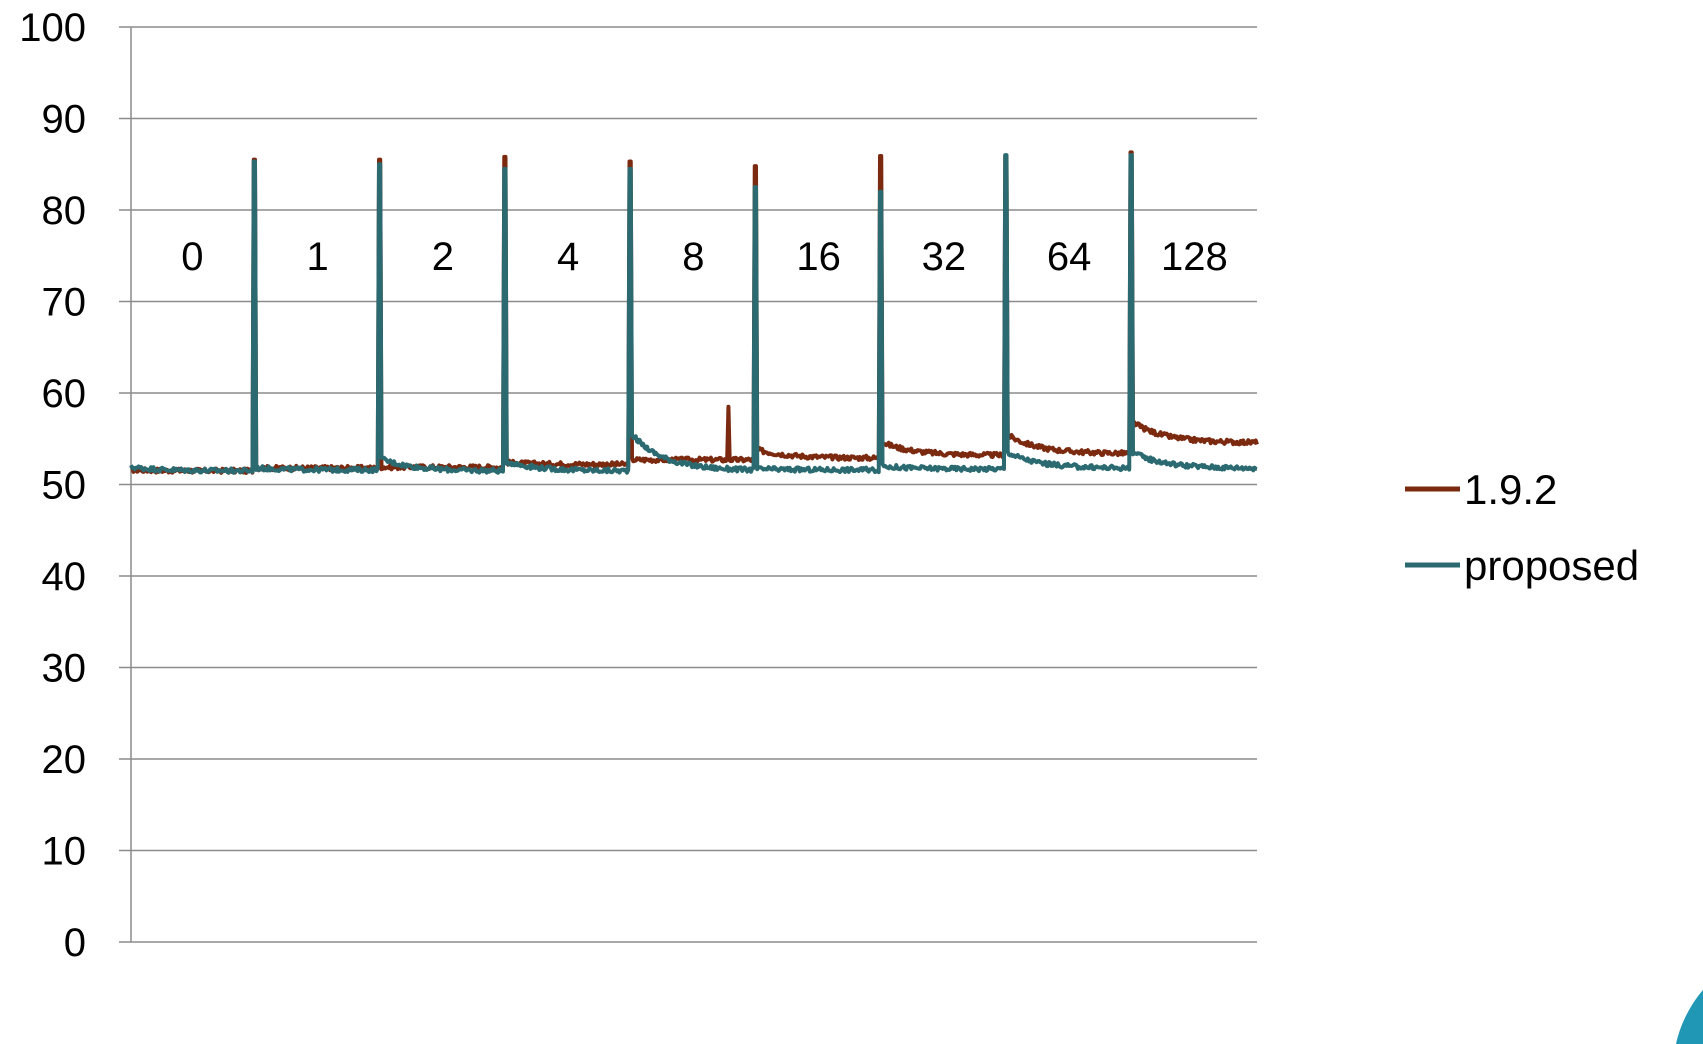 Image resolution: width=1703 pixels, height=1044 pixels. Describe the element at coordinates (52, 28) in the screenshot. I see `y-tick-label: 100` at that location.